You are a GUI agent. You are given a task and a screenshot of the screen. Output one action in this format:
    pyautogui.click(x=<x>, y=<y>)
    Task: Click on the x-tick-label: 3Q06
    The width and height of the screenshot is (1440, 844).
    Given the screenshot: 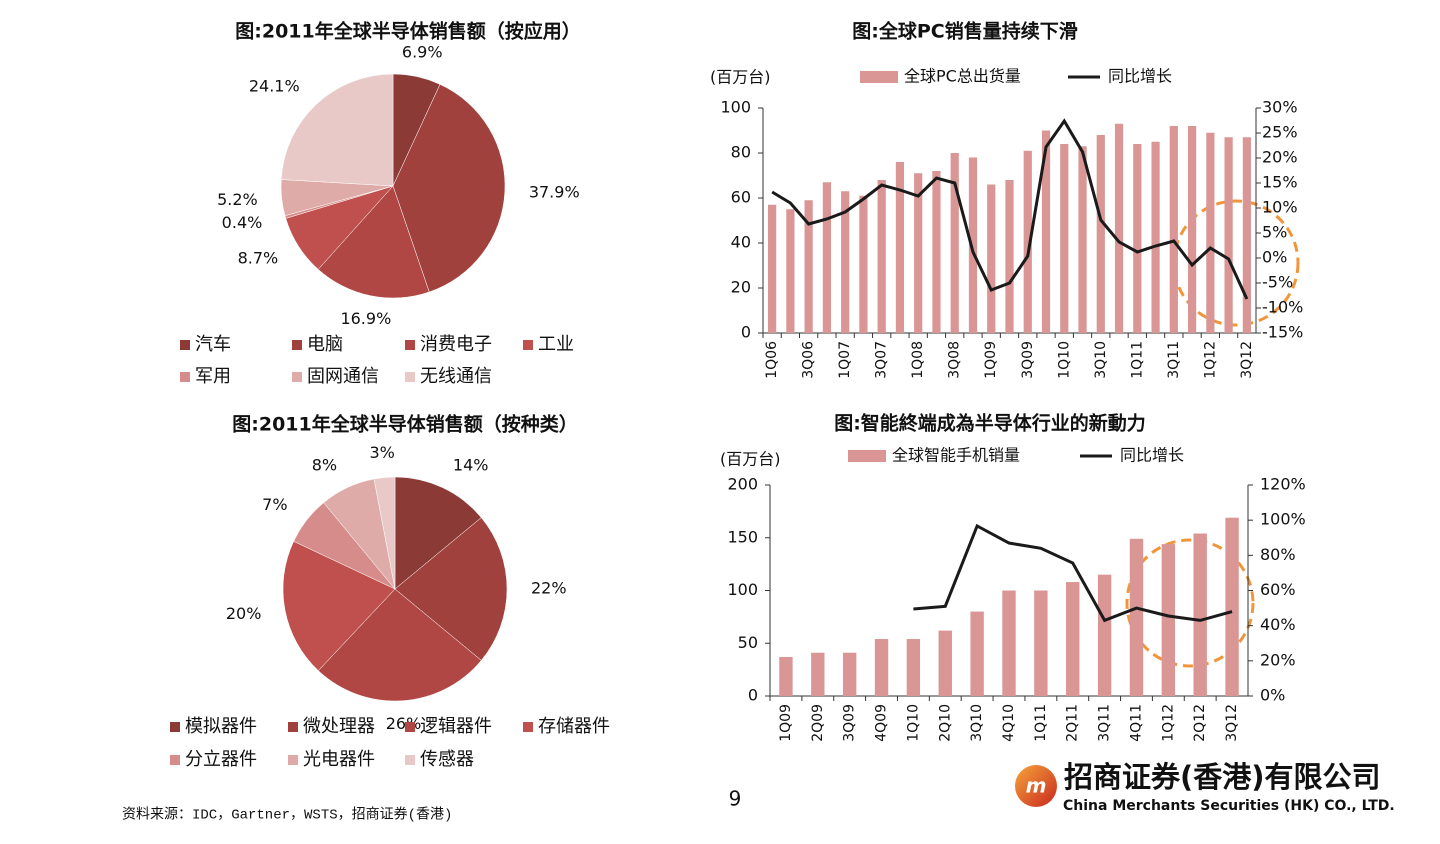 What is the action you would take?
    pyautogui.click(x=809, y=360)
    